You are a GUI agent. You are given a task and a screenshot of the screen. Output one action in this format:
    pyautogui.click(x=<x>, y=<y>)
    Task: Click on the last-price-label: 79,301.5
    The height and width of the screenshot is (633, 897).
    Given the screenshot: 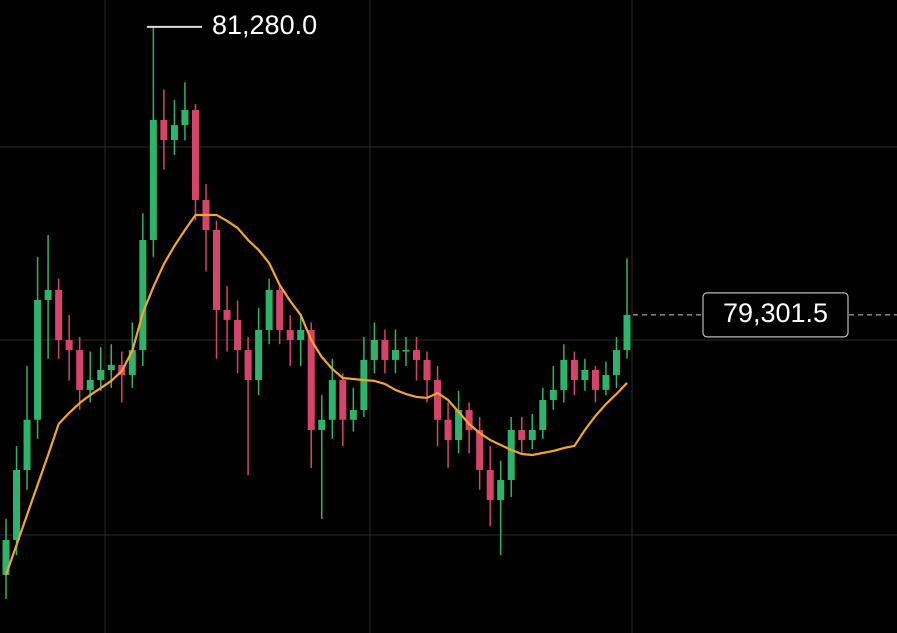 What is the action you would take?
    pyautogui.click(x=775, y=313)
    